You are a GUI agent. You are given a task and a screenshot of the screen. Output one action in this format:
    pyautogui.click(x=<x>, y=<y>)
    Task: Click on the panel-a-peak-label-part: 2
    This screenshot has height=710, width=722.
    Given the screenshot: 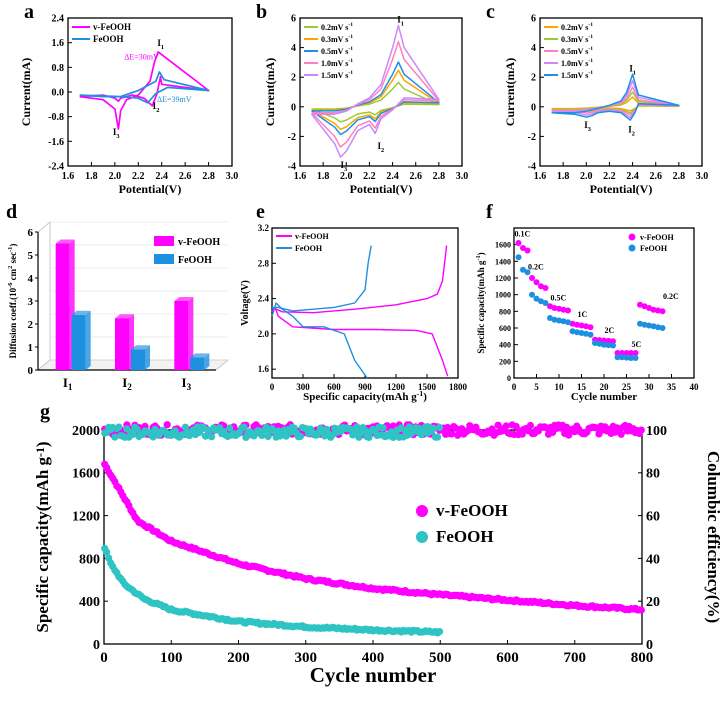 What is the action you would take?
    pyautogui.click(x=157, y=110)
    